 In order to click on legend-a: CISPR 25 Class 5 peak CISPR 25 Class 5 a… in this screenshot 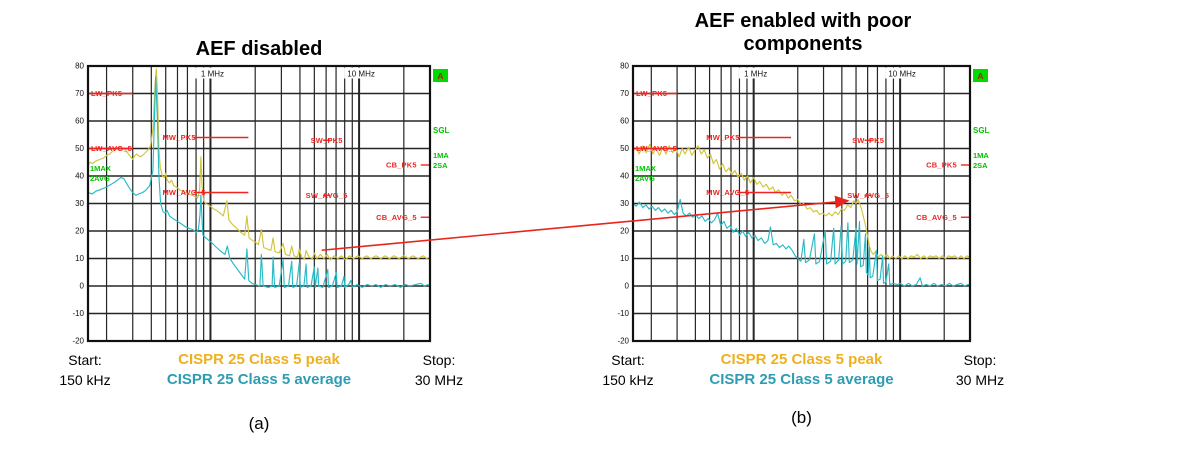, I will do `click(259, 370)`.